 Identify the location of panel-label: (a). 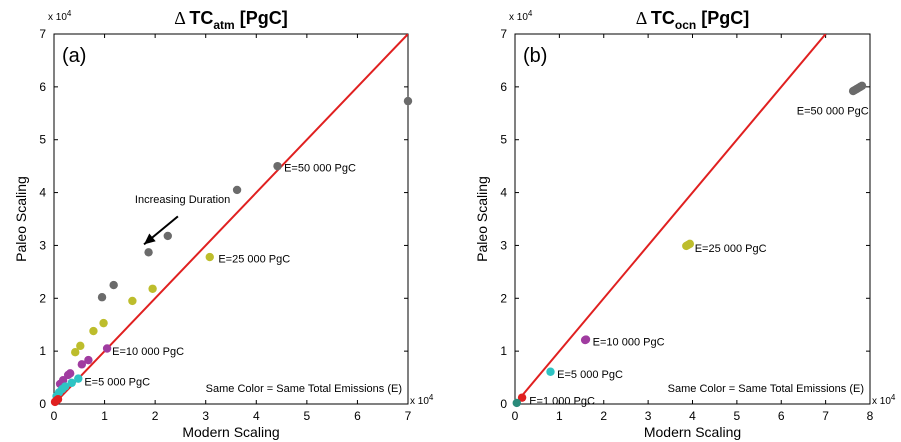
(74, 56).